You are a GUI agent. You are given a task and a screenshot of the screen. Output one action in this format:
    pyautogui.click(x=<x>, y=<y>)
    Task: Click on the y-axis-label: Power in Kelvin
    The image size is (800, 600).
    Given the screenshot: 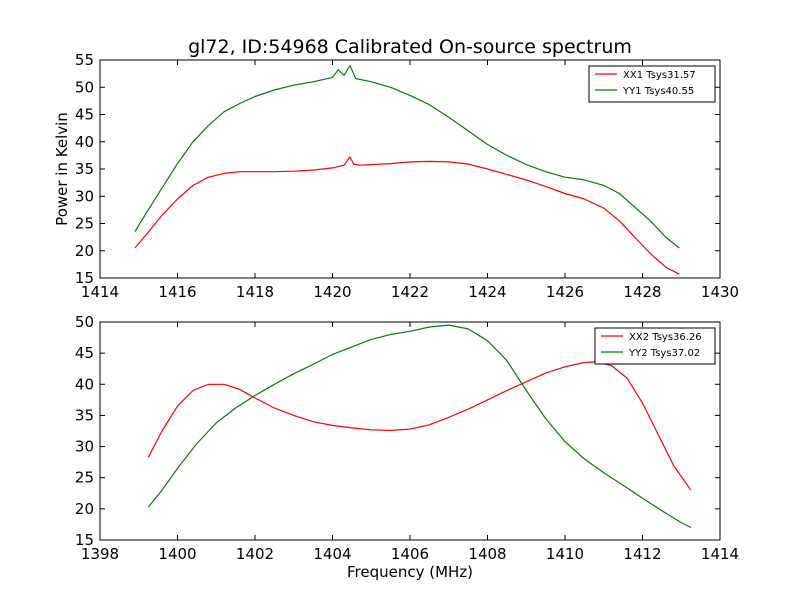 What is the action you would take?
    pyautogui.click(x=62, y=169)
    